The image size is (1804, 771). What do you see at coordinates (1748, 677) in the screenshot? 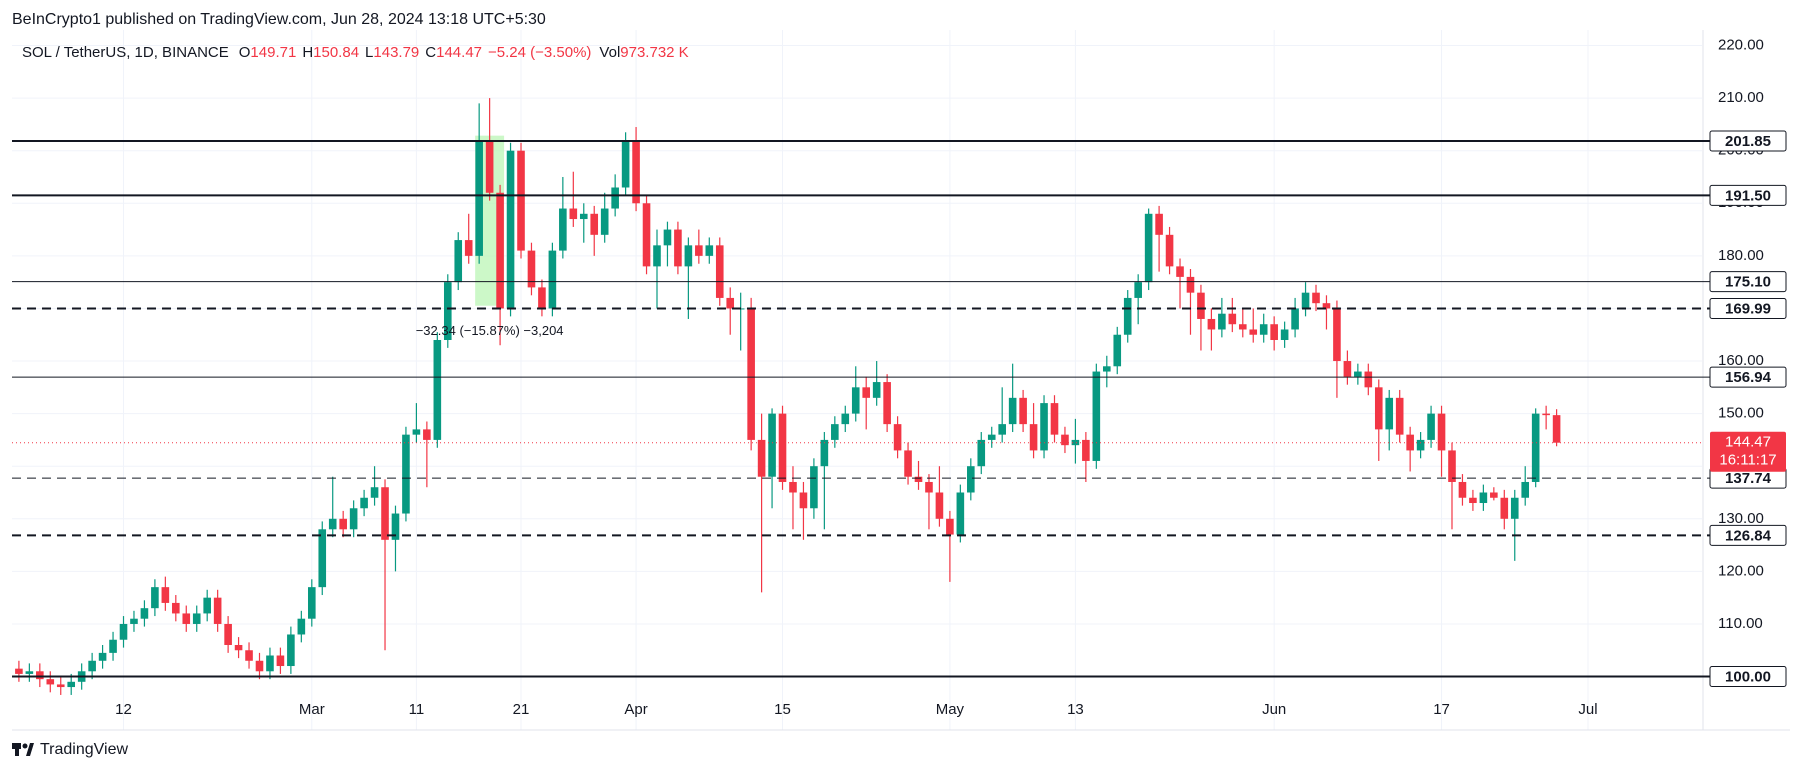
I see `level-label: 100.00` at bounding box center [1748, 677].